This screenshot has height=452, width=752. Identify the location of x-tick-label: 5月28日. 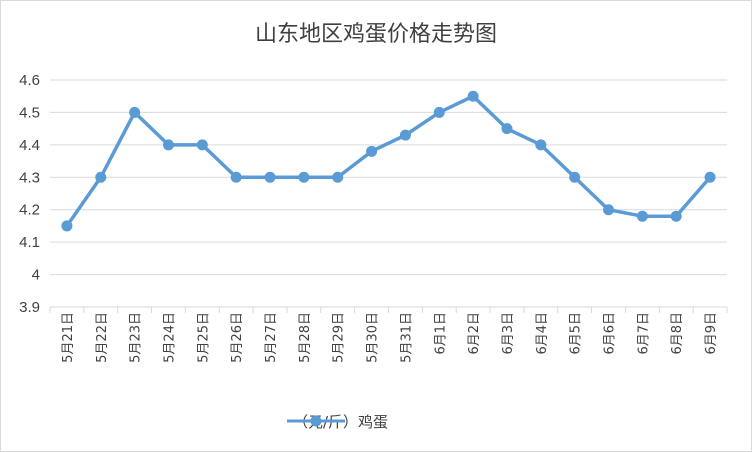
(305, 337).